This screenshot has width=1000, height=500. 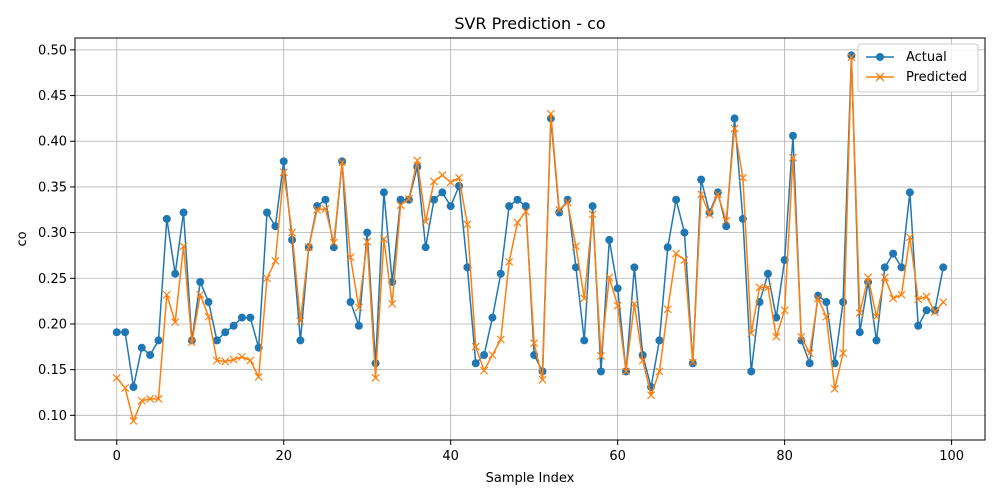 What do you see at coordinates (529, 23) in the screenshot?
I see `chart-title: SVR Prediction - co` at bounding box center [529, 23].